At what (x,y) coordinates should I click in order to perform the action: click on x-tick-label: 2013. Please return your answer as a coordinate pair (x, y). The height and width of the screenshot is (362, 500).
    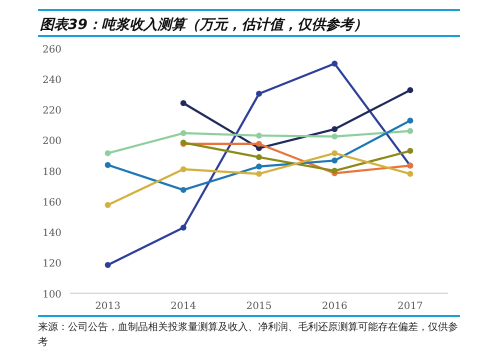
    Looking at the image, I should click on (108, 306).